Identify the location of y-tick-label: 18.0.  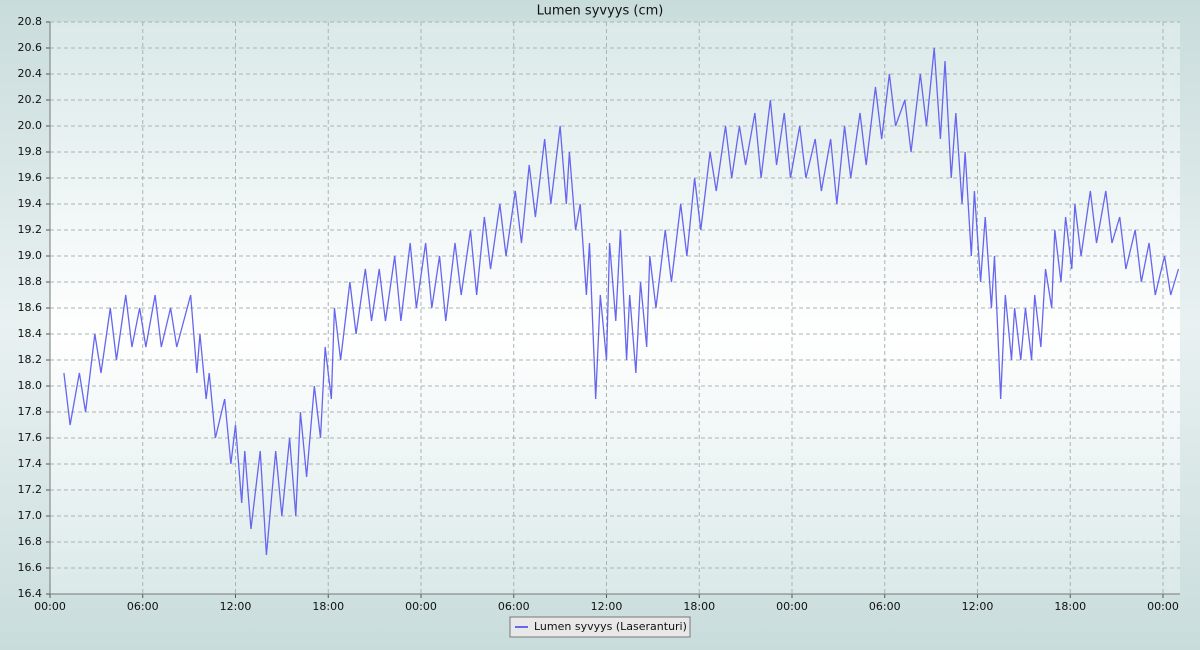
(30, 385).